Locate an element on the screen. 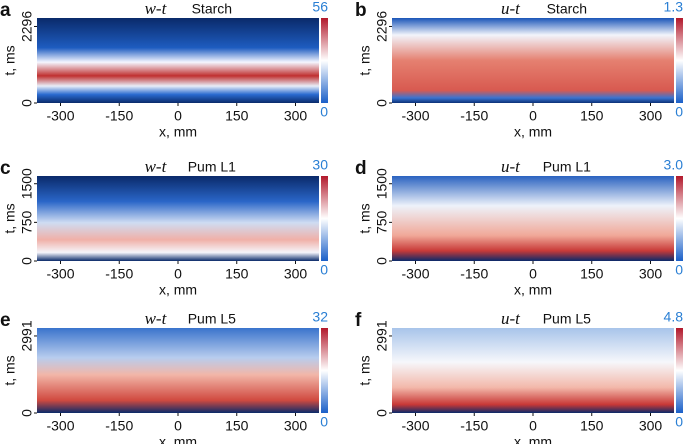 The image size is (685, 444). colorbar-label: 1.3 is located at coordinates (674, 7).